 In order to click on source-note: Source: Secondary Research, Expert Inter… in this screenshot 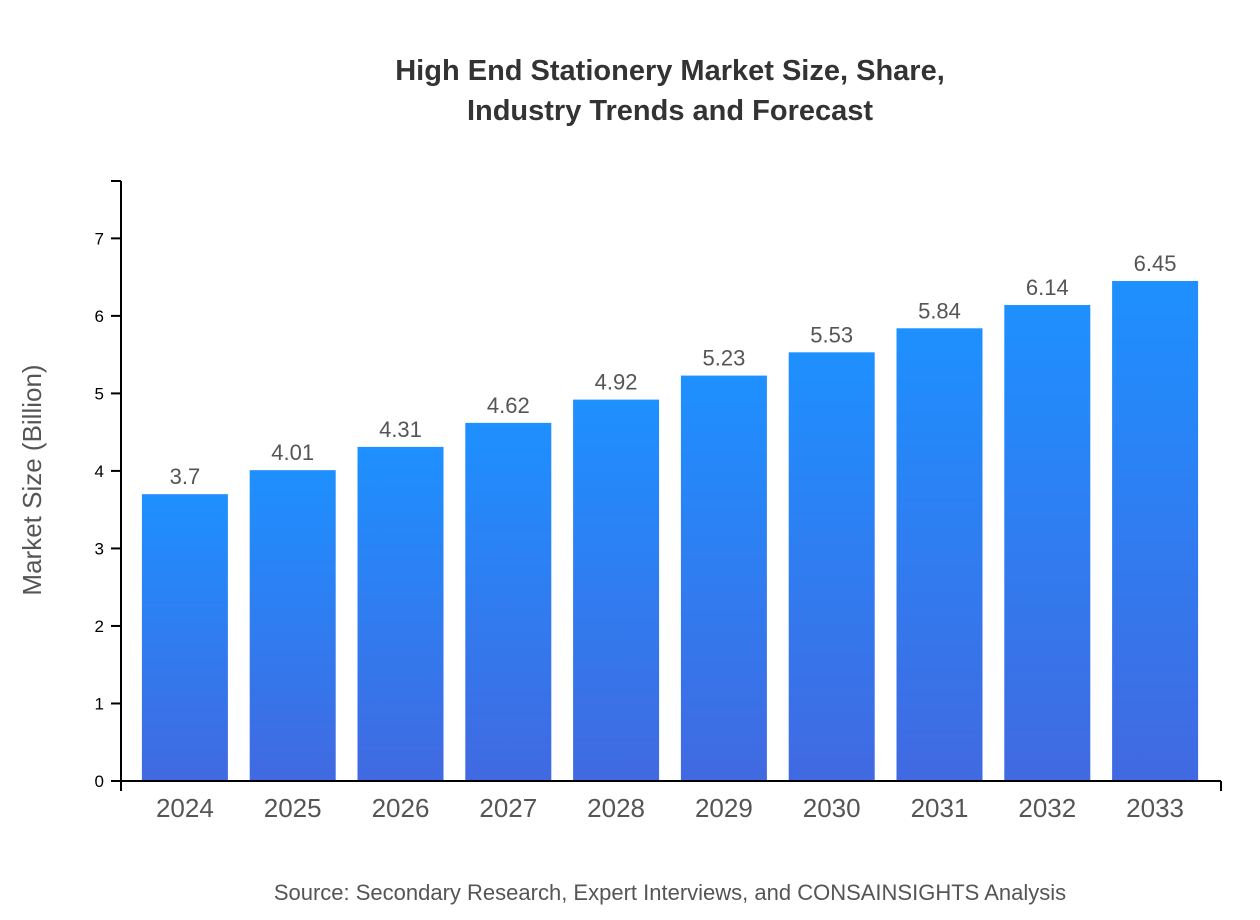, I will do `click(670, 892)`.